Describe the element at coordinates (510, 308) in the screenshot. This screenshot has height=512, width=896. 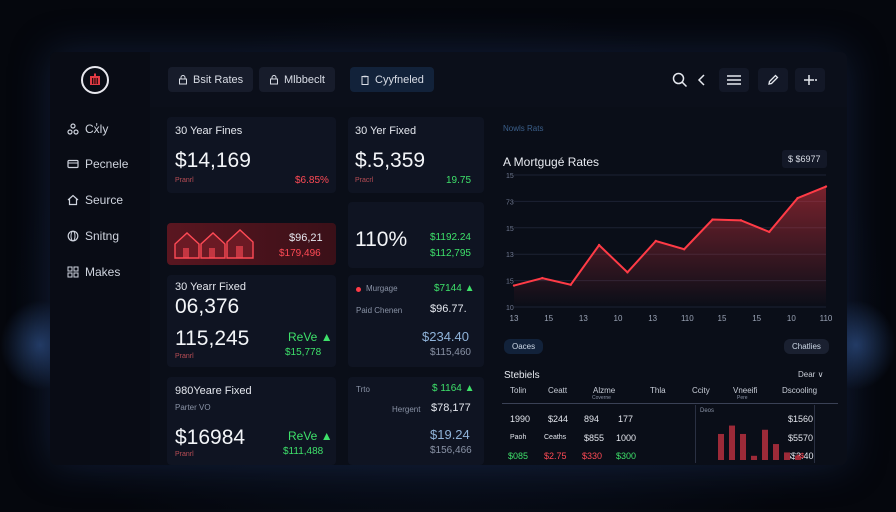
I see `y-tick-label: 10` at that location.